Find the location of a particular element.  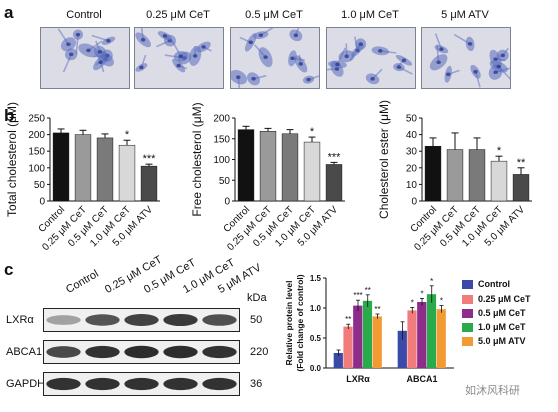

micrograph-label-control: Control is located at coordinates (84, 15).